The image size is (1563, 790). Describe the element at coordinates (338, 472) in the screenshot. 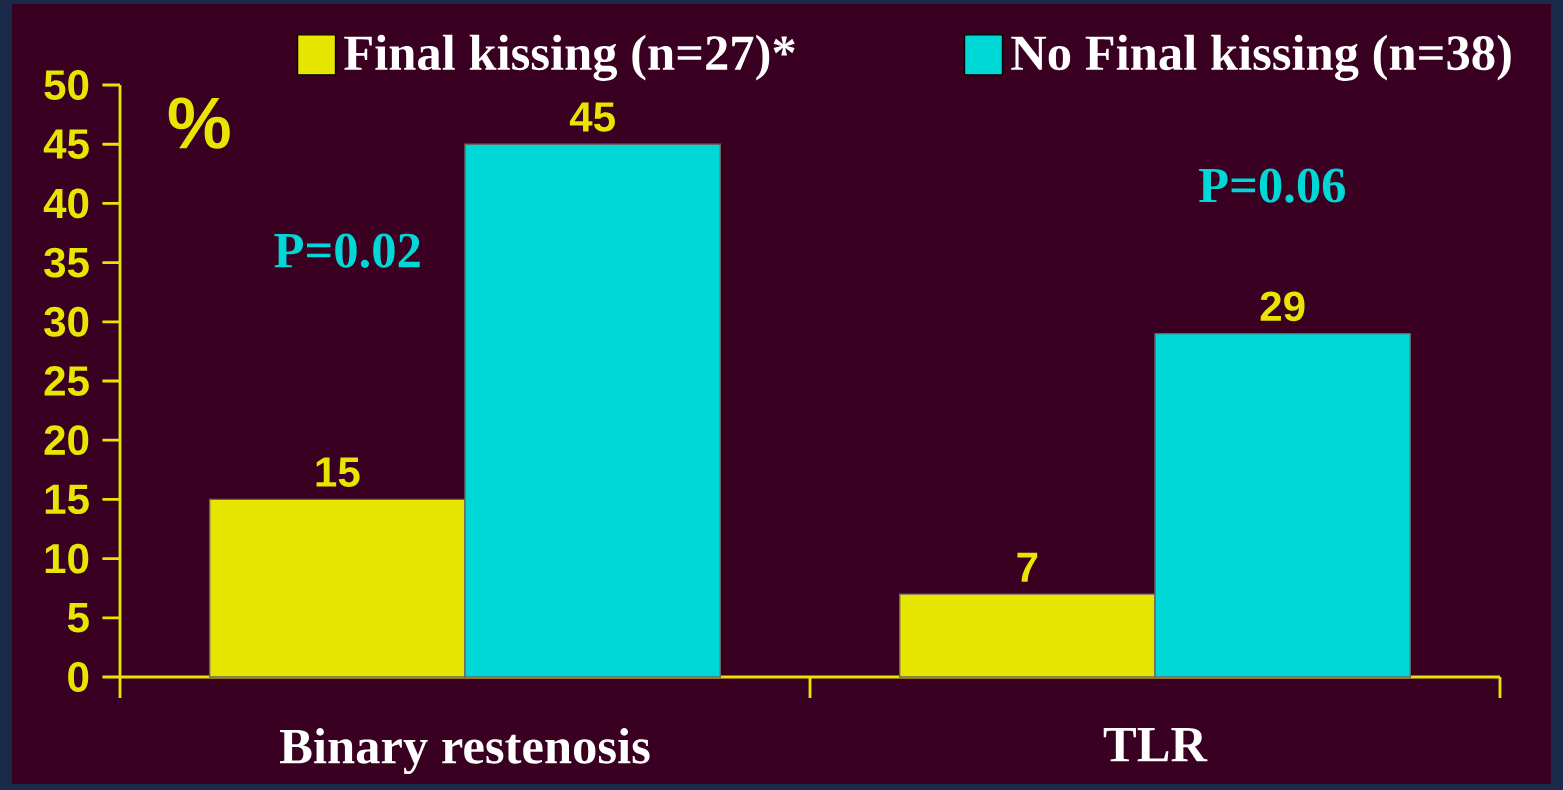

I see `data-label: 15` at that location.